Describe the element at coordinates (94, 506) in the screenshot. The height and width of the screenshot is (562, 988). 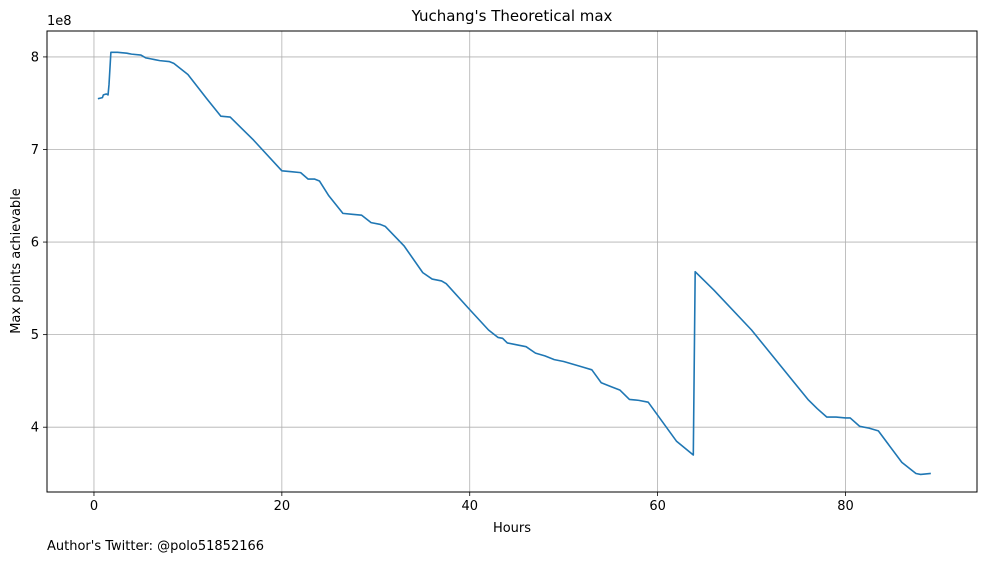
I see `x-tick-label: 0` at that location.